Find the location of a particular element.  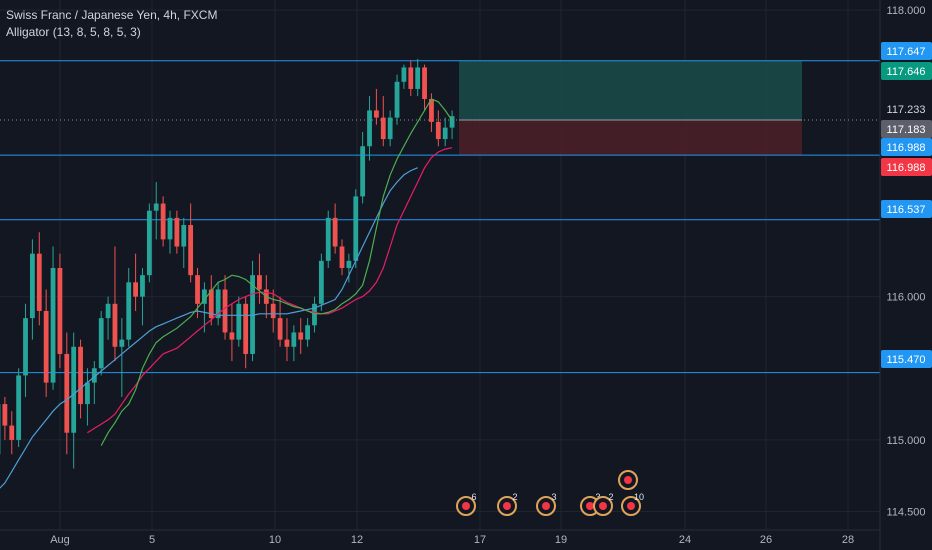

event-marker is located at coordinates (628, 480).